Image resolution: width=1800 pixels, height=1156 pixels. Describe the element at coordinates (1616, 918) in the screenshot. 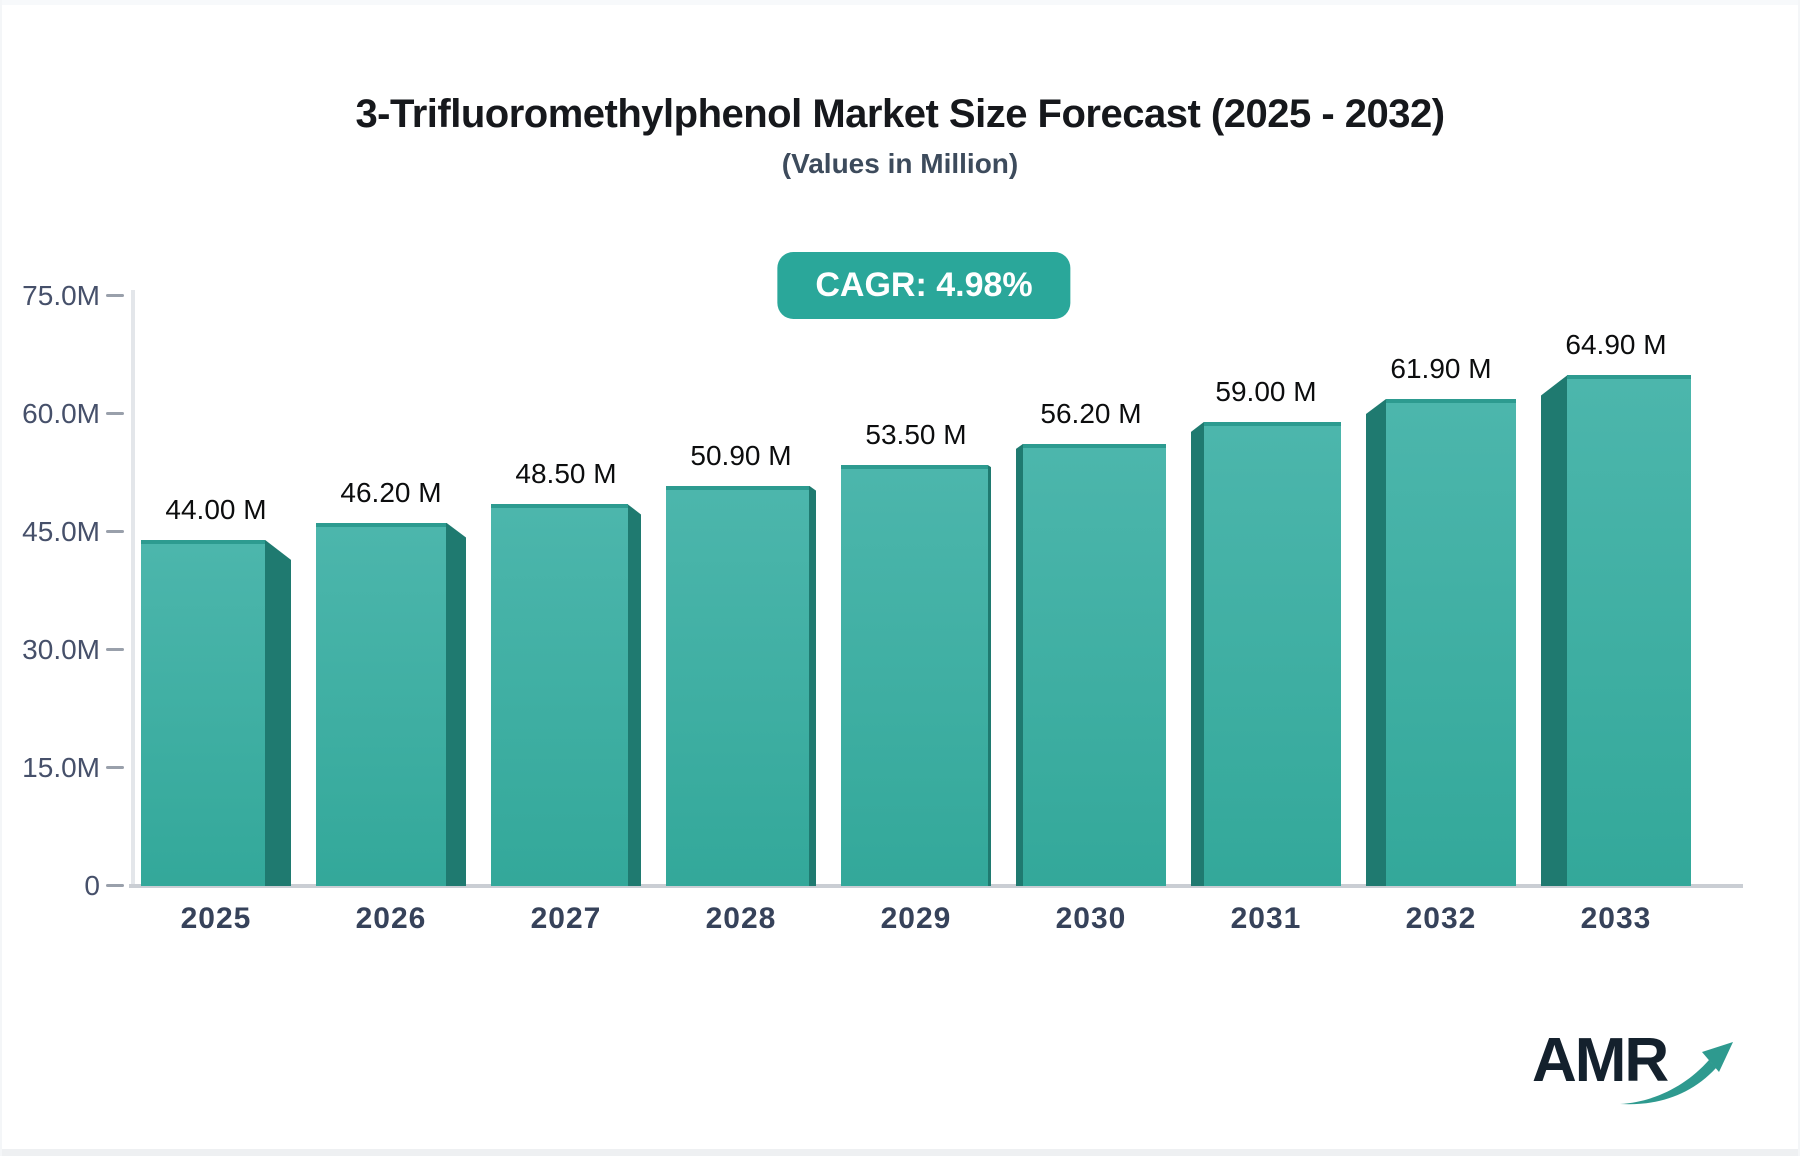

I see `x-tick-label-2033: 2033` at that location.